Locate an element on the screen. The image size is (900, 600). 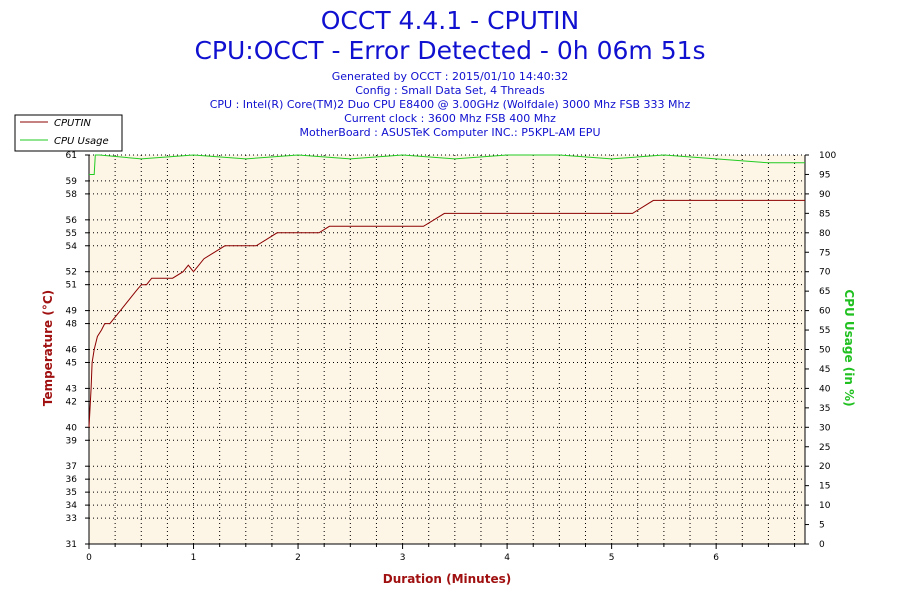
y-right-tick-label: 100 is located at coordinates (827, 156).